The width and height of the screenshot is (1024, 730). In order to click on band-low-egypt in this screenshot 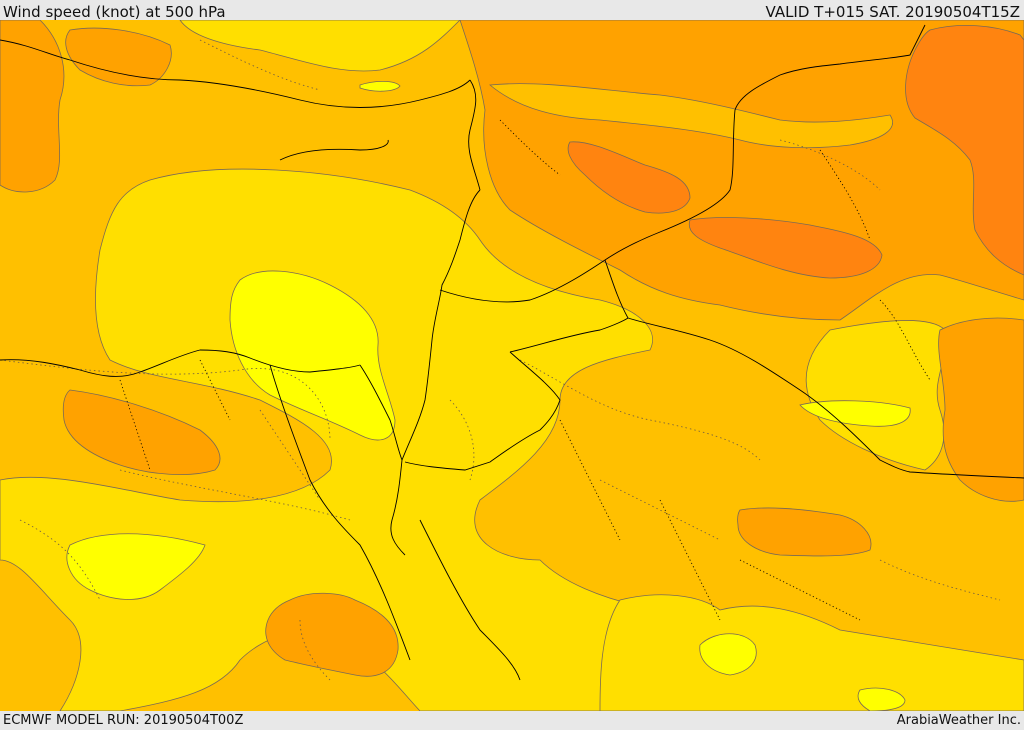, I will do `click(136, 566)`.